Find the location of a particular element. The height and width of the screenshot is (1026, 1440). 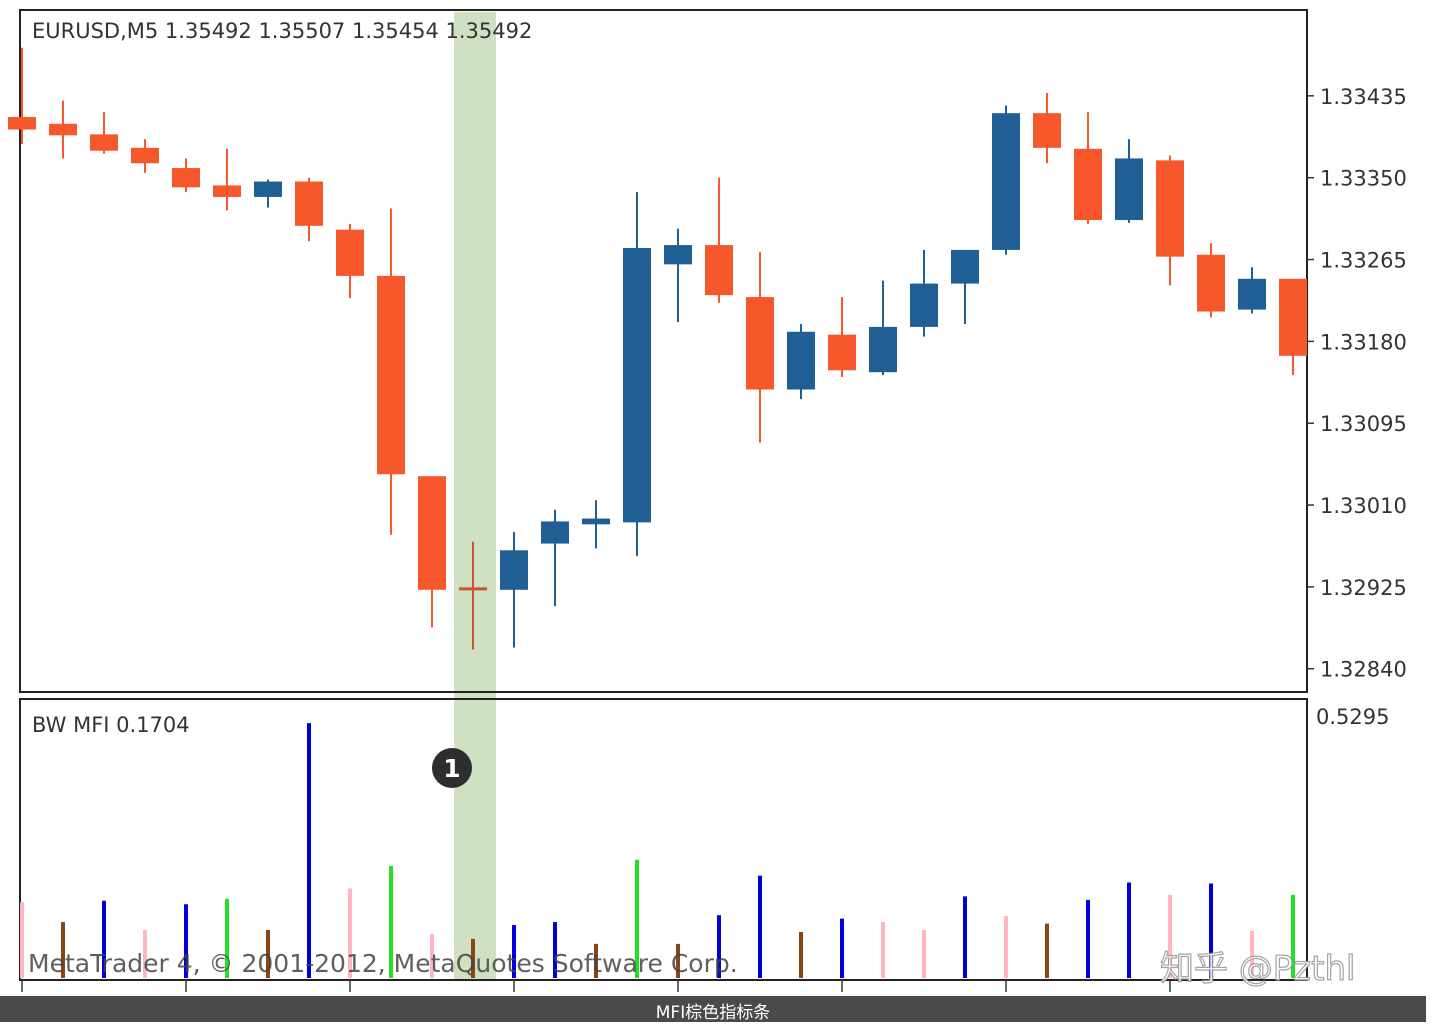

marker-number: 1 is located at coordinates (451, 768).